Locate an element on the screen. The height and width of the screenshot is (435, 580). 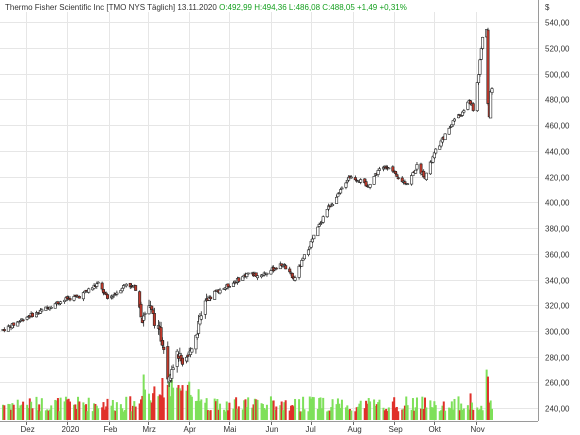
close-value: 488,05 is located at coordinates (342, 7).